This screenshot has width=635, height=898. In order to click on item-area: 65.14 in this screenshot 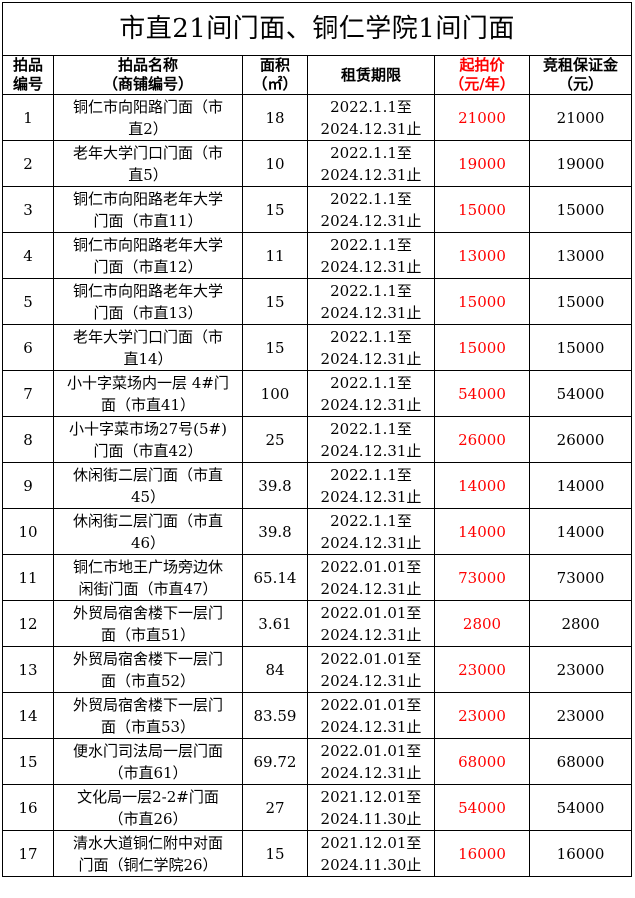, I will do `click(275, 577)`.